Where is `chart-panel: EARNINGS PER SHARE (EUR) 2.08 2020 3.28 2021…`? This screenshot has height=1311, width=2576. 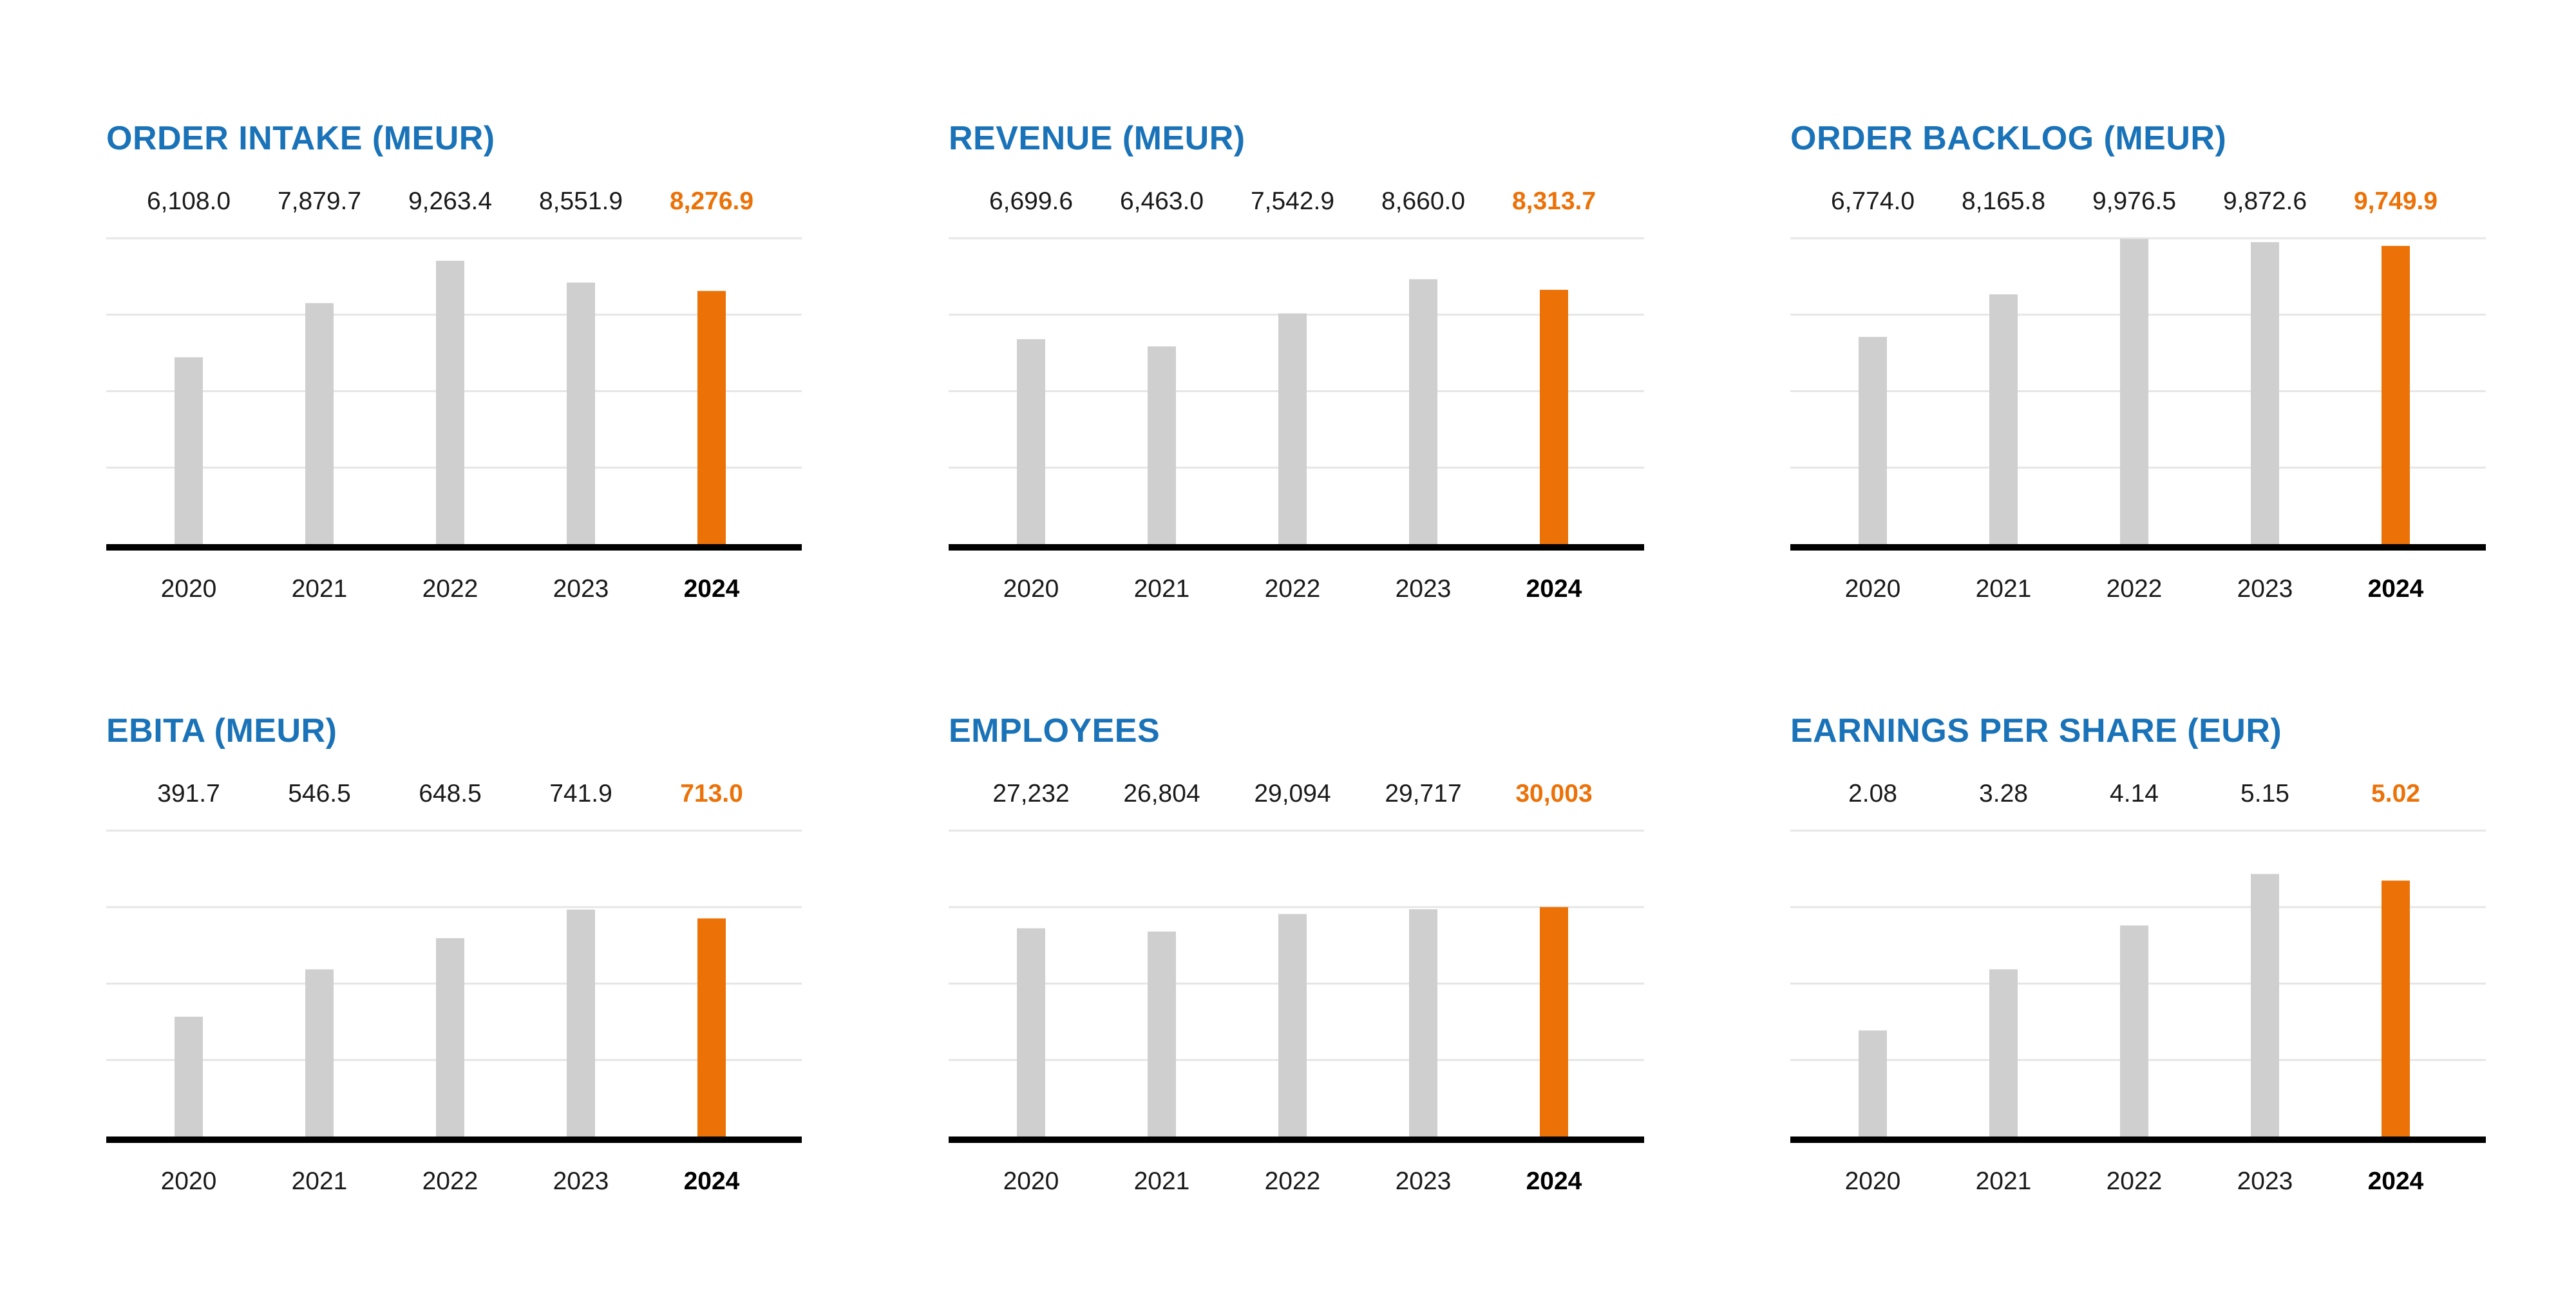 chart-panel: EARNINGS PER SHARE (EUR) 2.08 2020 3.28 2021… is located at coordinates (2138, 953).